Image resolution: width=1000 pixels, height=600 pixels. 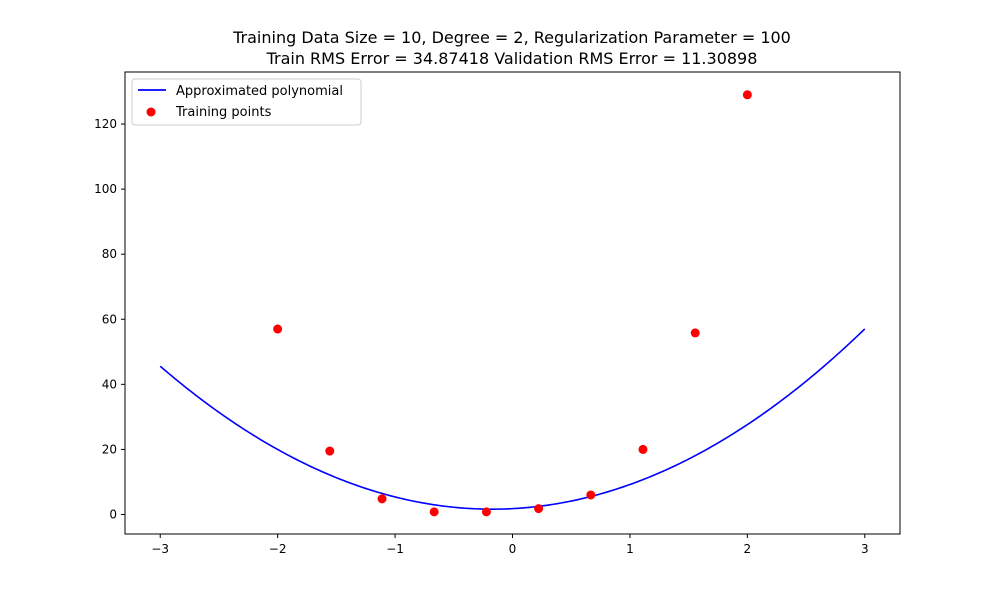 What do you see at coordinates (223, 112) in the screenshot?
I see `legend-label-training-points: Training points` at bounding box center [223, 112].